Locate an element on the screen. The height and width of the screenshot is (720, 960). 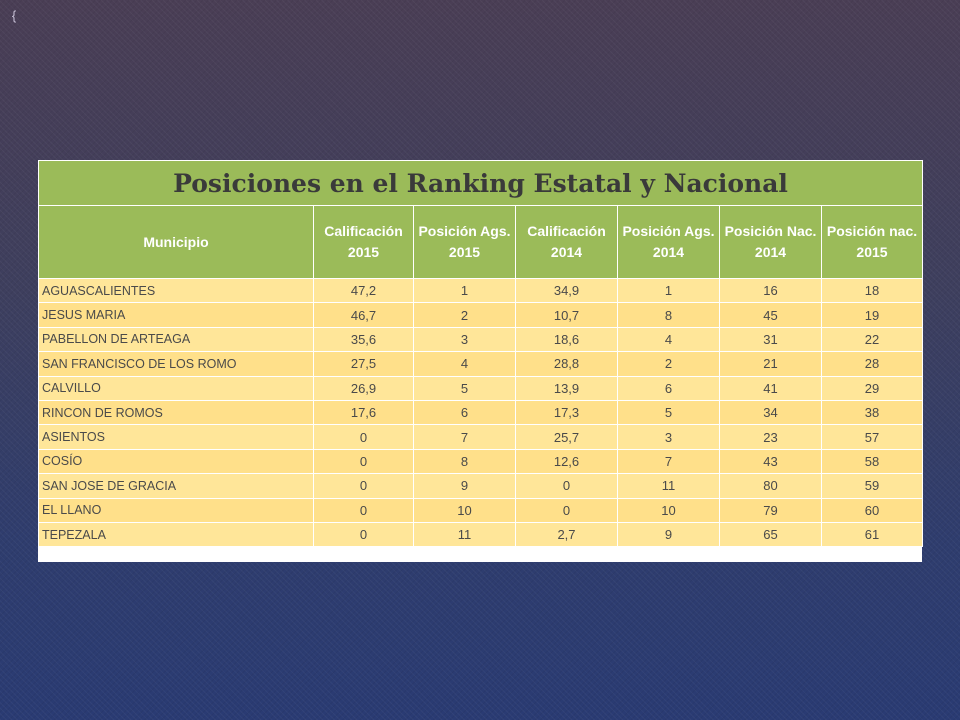
column-header: Calificación 2015 is located at coordinates (363, 242).